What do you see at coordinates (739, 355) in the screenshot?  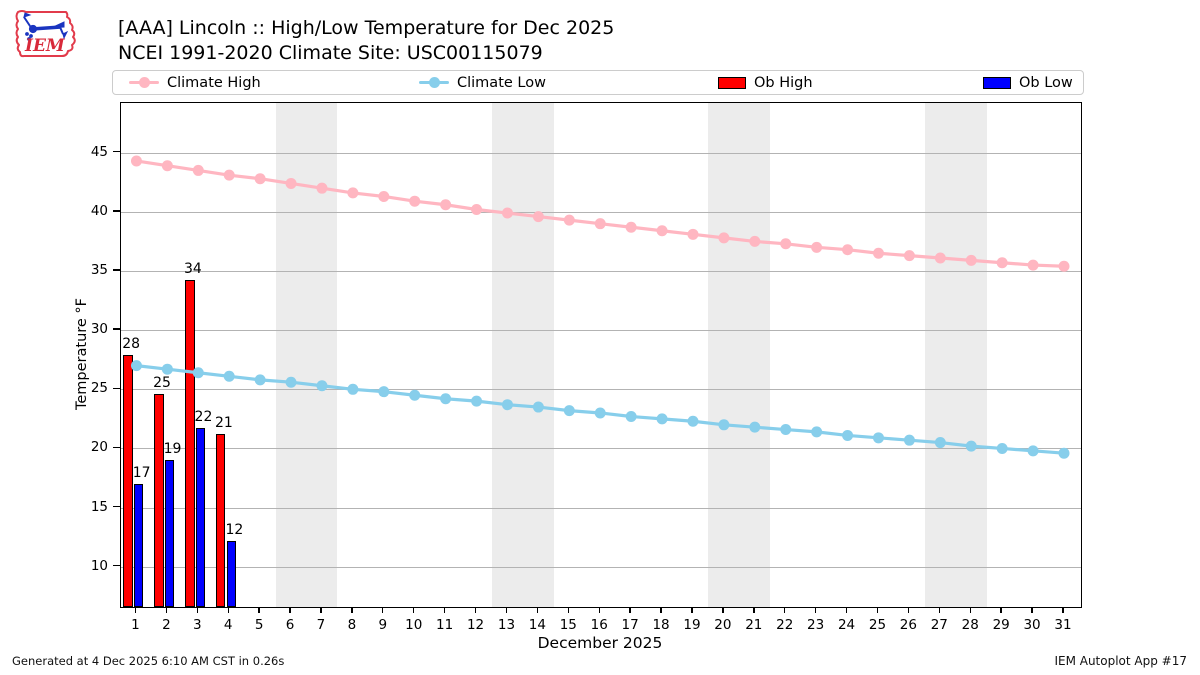 I see `weekend-band` at bounding box center [739, 355].